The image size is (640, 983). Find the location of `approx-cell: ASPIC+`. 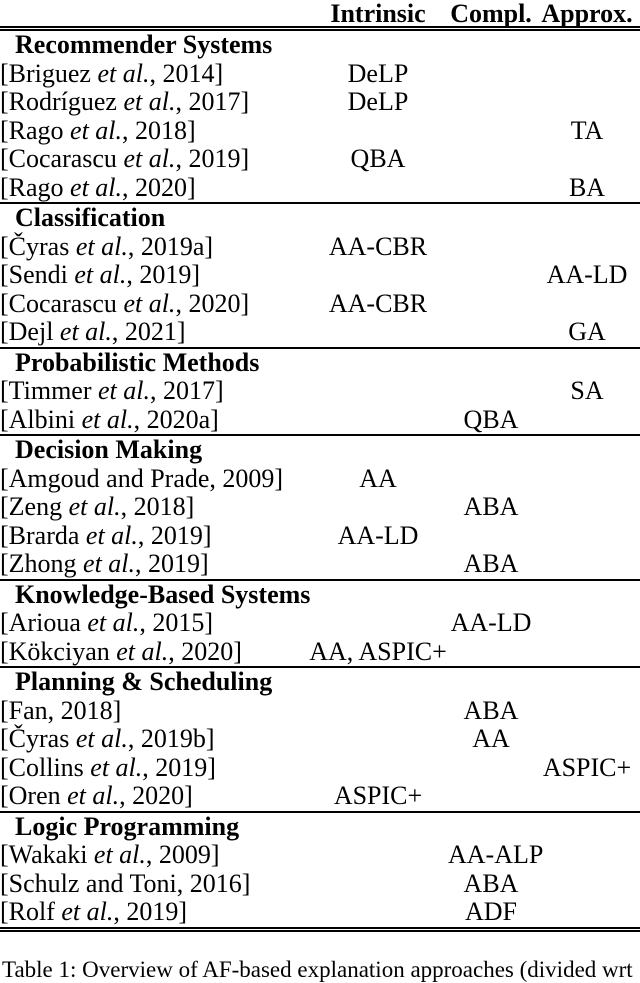

approx-cell: ASPIC+ is located at coordinates (587, 767).